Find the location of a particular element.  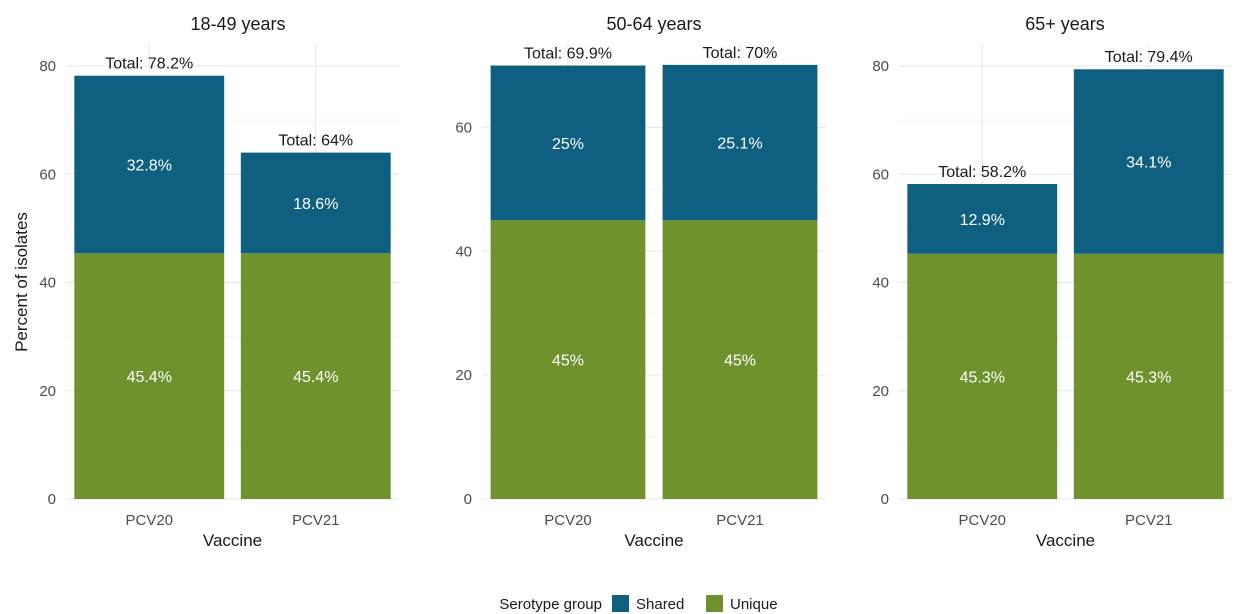

legend: Serotype group Shared Unique is located at coordinates (638, 604).